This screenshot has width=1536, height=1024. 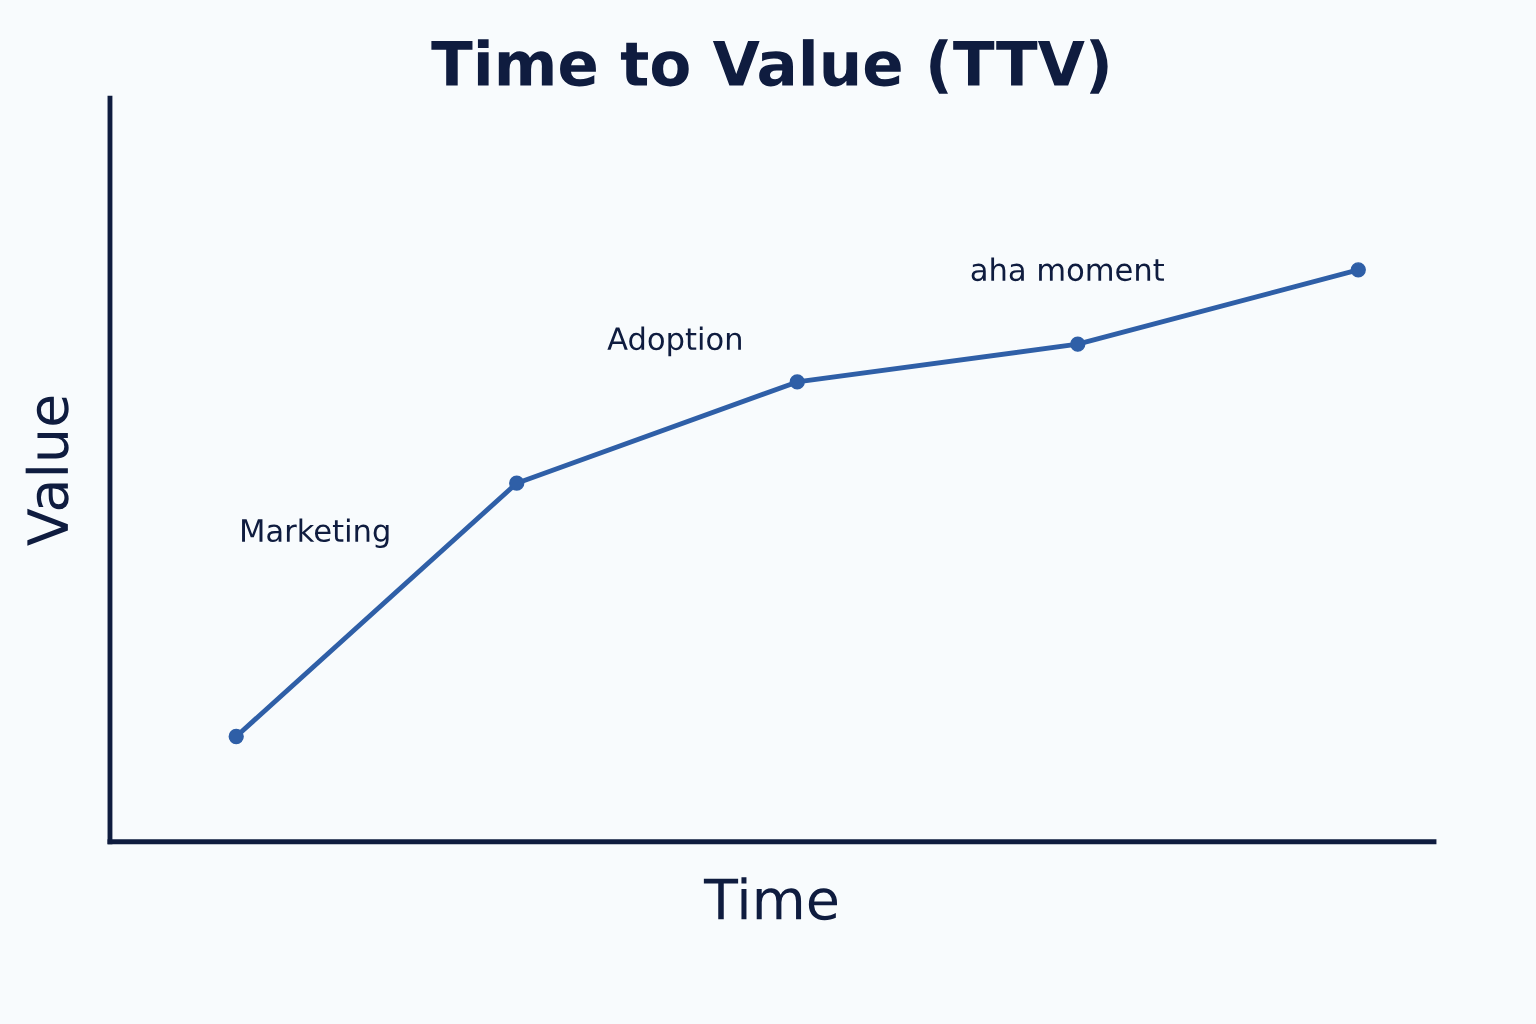 What do you see at coordinates (769, 66) in the screenshot?
I see `chart-title: Time to Value (TTV)` at bounding box center [769, 66].